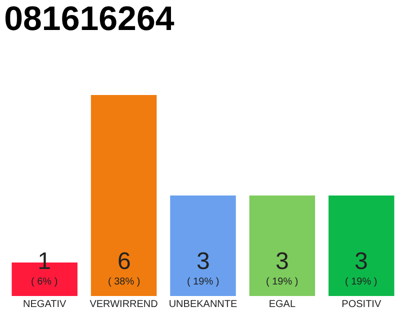 This screenshot has height=320, width=410. I want to click on x-tick-label: POSITIV, so click(362, 304).